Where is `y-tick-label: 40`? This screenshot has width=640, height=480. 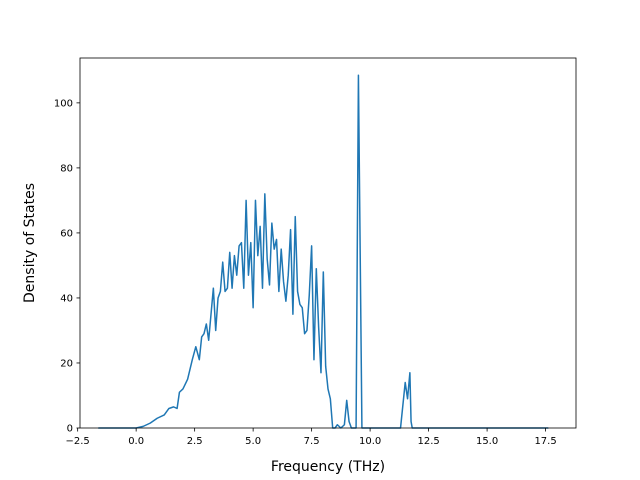
y-tick-label: 40 is located at coordinates (66, 298).